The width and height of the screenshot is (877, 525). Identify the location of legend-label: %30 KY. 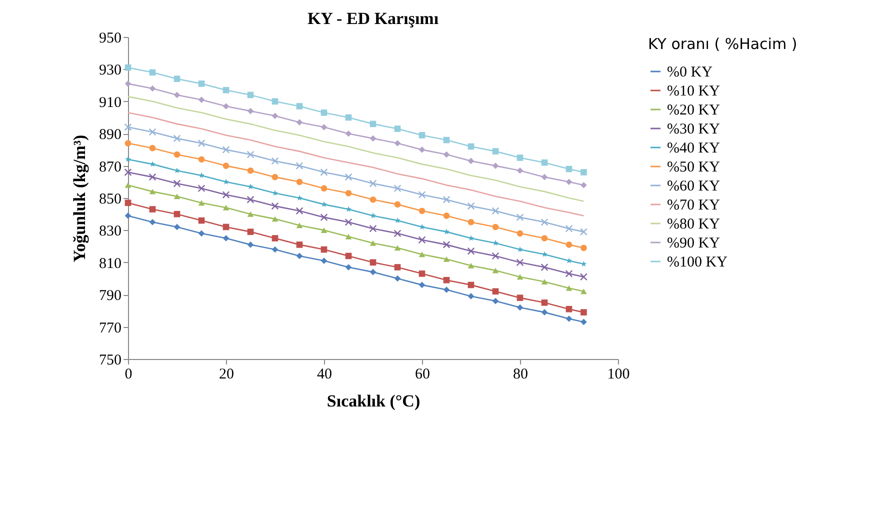
(693, 130).